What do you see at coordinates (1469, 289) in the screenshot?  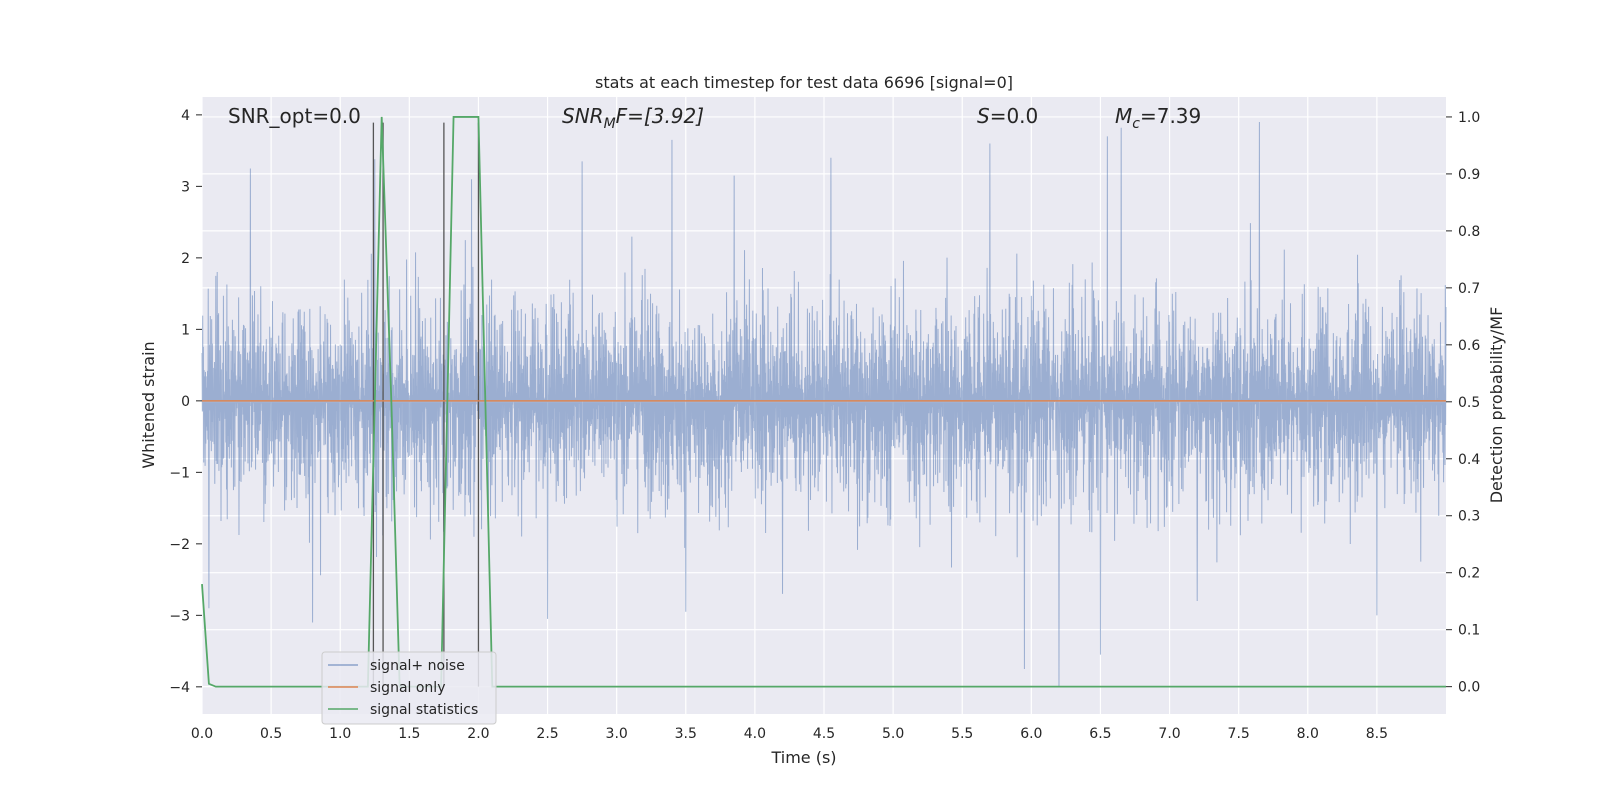 I see `y-right-tick-label: 0.7` at bounding box center [1469, 289].